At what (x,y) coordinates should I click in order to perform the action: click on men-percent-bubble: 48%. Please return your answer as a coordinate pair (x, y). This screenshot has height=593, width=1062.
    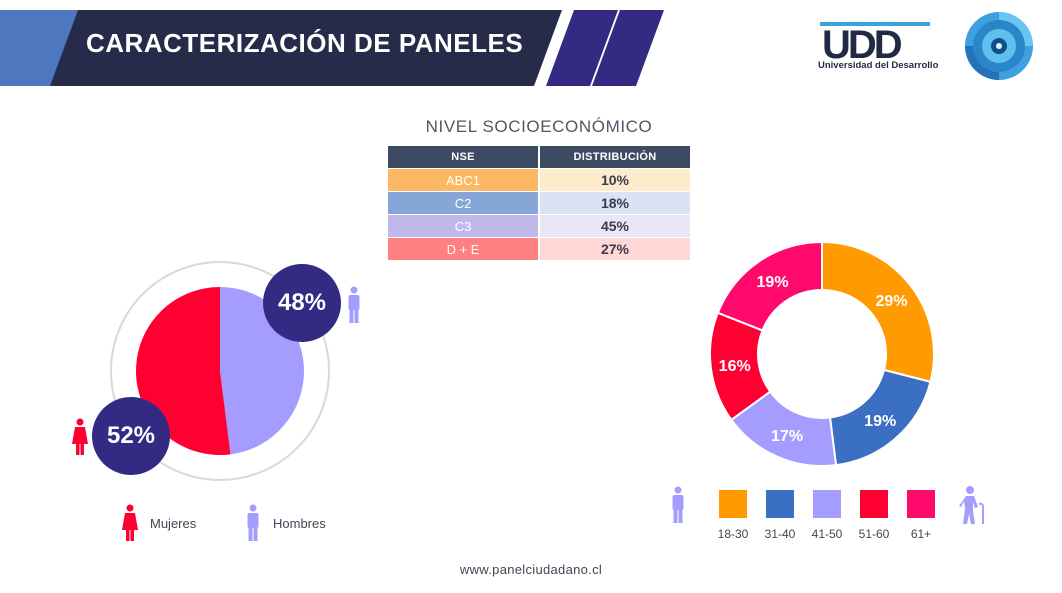
    Looking at the image, I should click on (302, 303).